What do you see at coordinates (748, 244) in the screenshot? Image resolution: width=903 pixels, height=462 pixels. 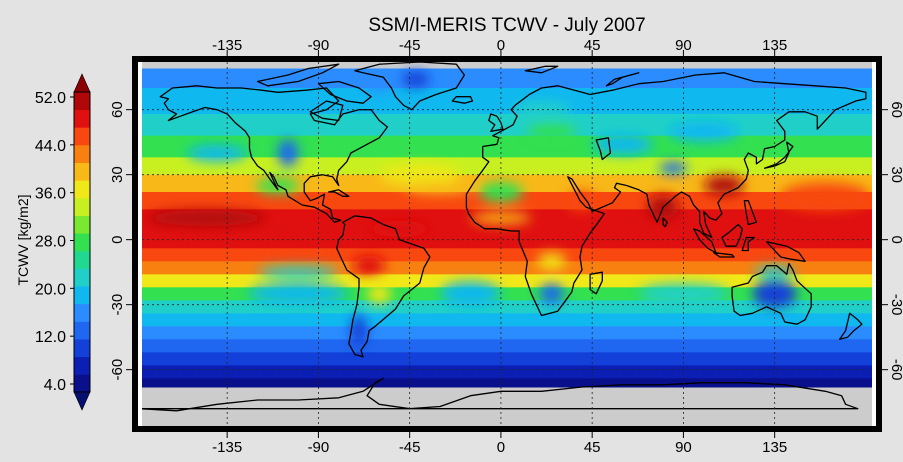 I see `coastline-sulawesi` at bounding box center [748, 244].